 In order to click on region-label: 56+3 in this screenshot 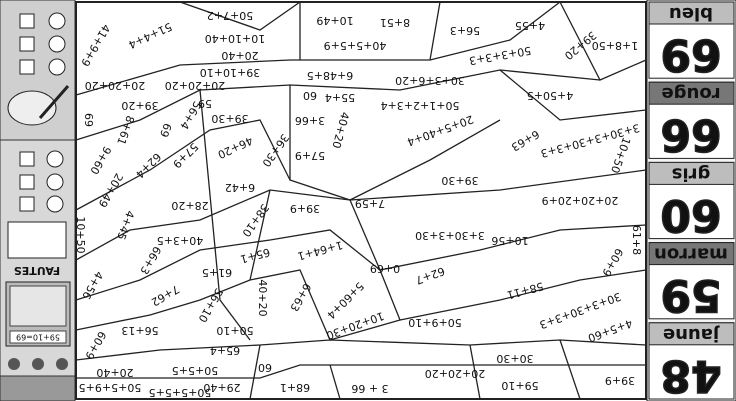, I will do `click(465, 30)`.